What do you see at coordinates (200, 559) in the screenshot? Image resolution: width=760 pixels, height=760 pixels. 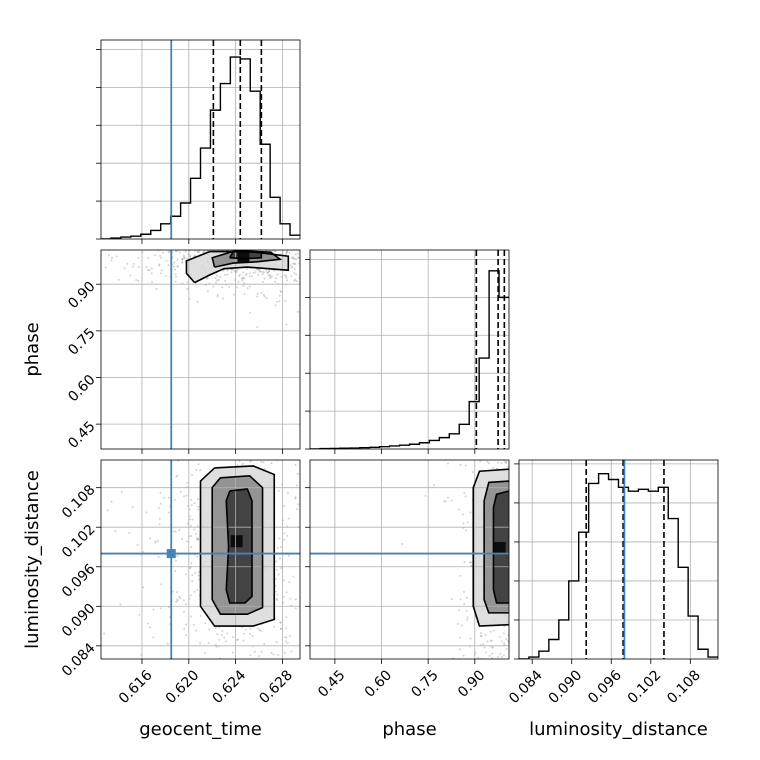 I see `contours-geocent_time-vs-luminosity_distance` at bounding box center [200, 559].